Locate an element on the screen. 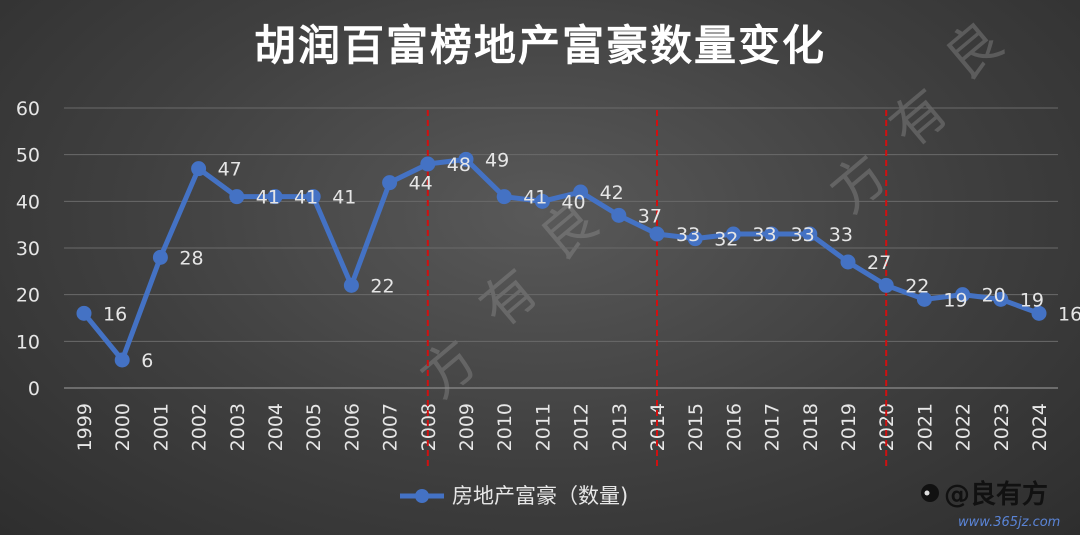 This screenshot has width=1080, height=535. data-label: 48 is located at coordinates (459, 165).